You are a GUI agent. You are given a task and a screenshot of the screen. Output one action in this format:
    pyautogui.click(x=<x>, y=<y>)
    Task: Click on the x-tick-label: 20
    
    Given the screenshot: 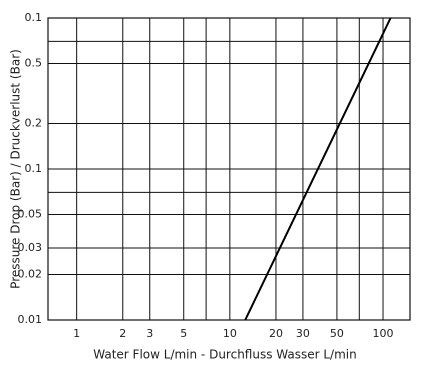 What is the action you would take?
    pyautogui.click(x=276, y=333)
    